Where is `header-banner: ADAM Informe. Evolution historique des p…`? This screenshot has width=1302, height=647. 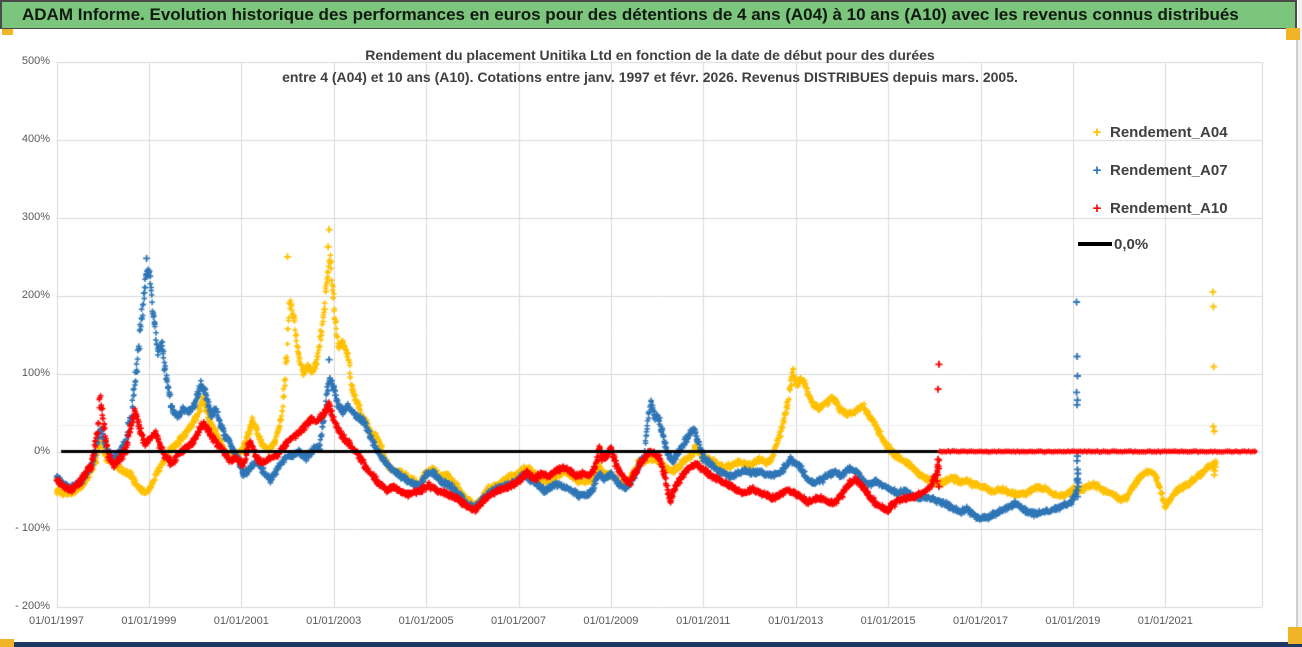
header-banner: ADAM Informe. Evolution historique des p… is located at coordinates (648, 14).